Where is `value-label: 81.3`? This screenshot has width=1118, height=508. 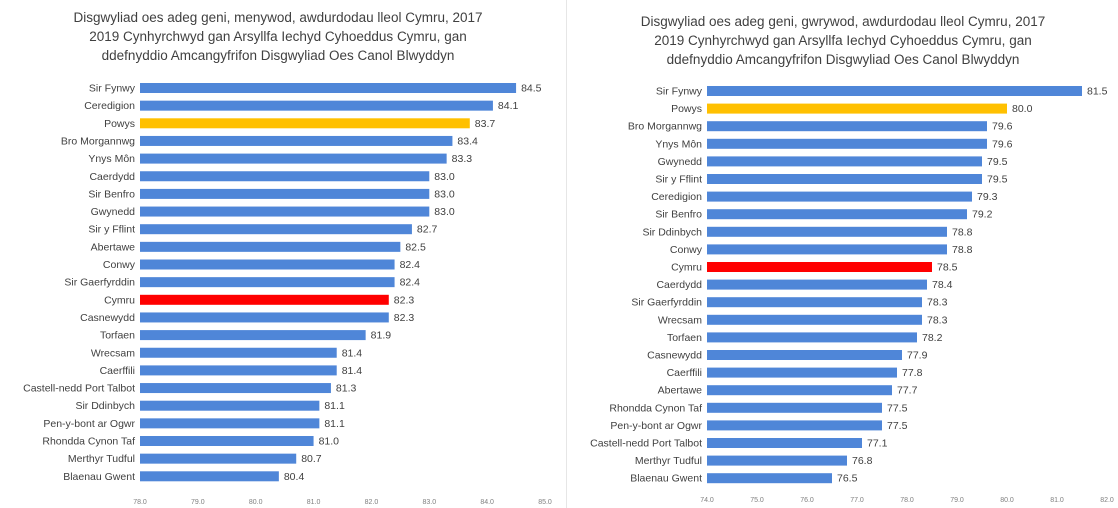
value-label: 81.3 is located at coordinates (346, 389).